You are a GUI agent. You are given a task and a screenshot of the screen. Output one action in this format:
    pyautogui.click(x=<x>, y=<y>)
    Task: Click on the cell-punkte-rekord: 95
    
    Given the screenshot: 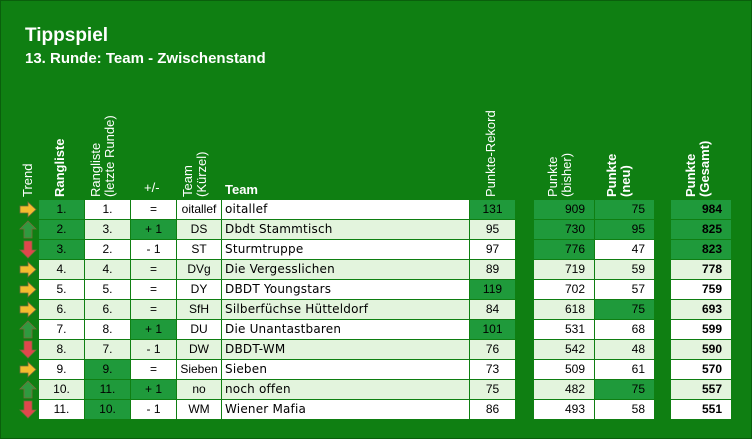 What is the action you would take?
    pyautogui.click(x=492, y=229)
    